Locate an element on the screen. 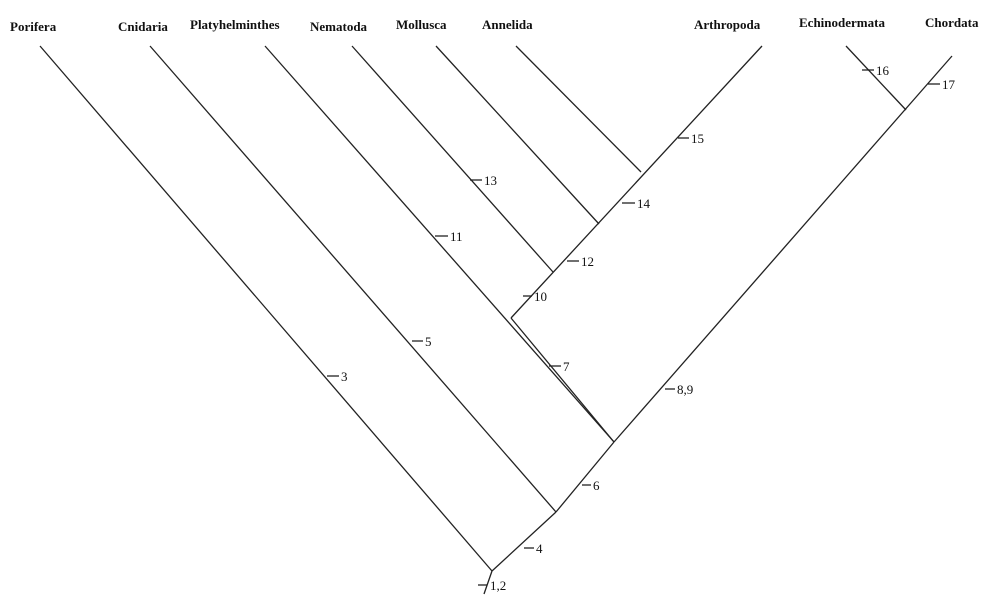 Image resolution: width=986 pixels, height=599 pixels. taxon-echinodermata: Echinodermata is located at coordinates (842, 22).